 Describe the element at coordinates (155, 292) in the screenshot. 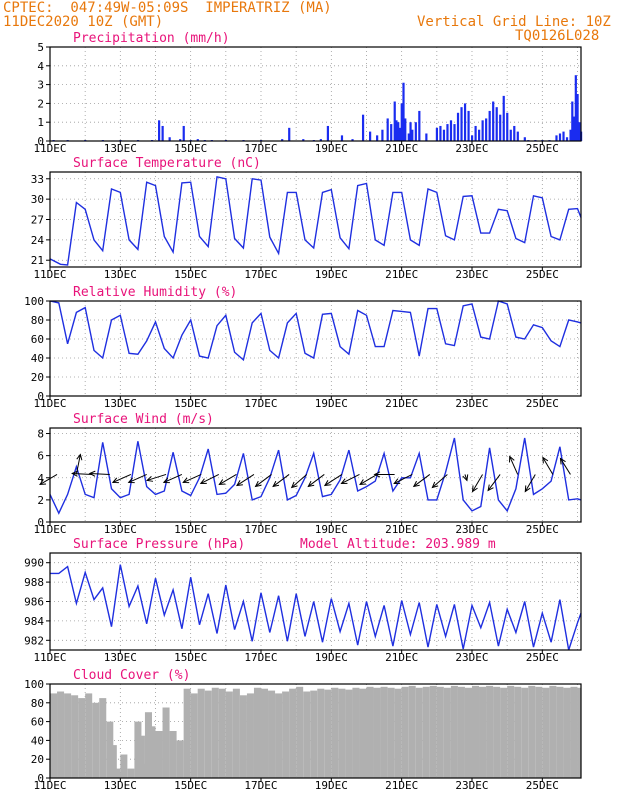

I see `panel-title: Relative Humidity (%)` at that location.